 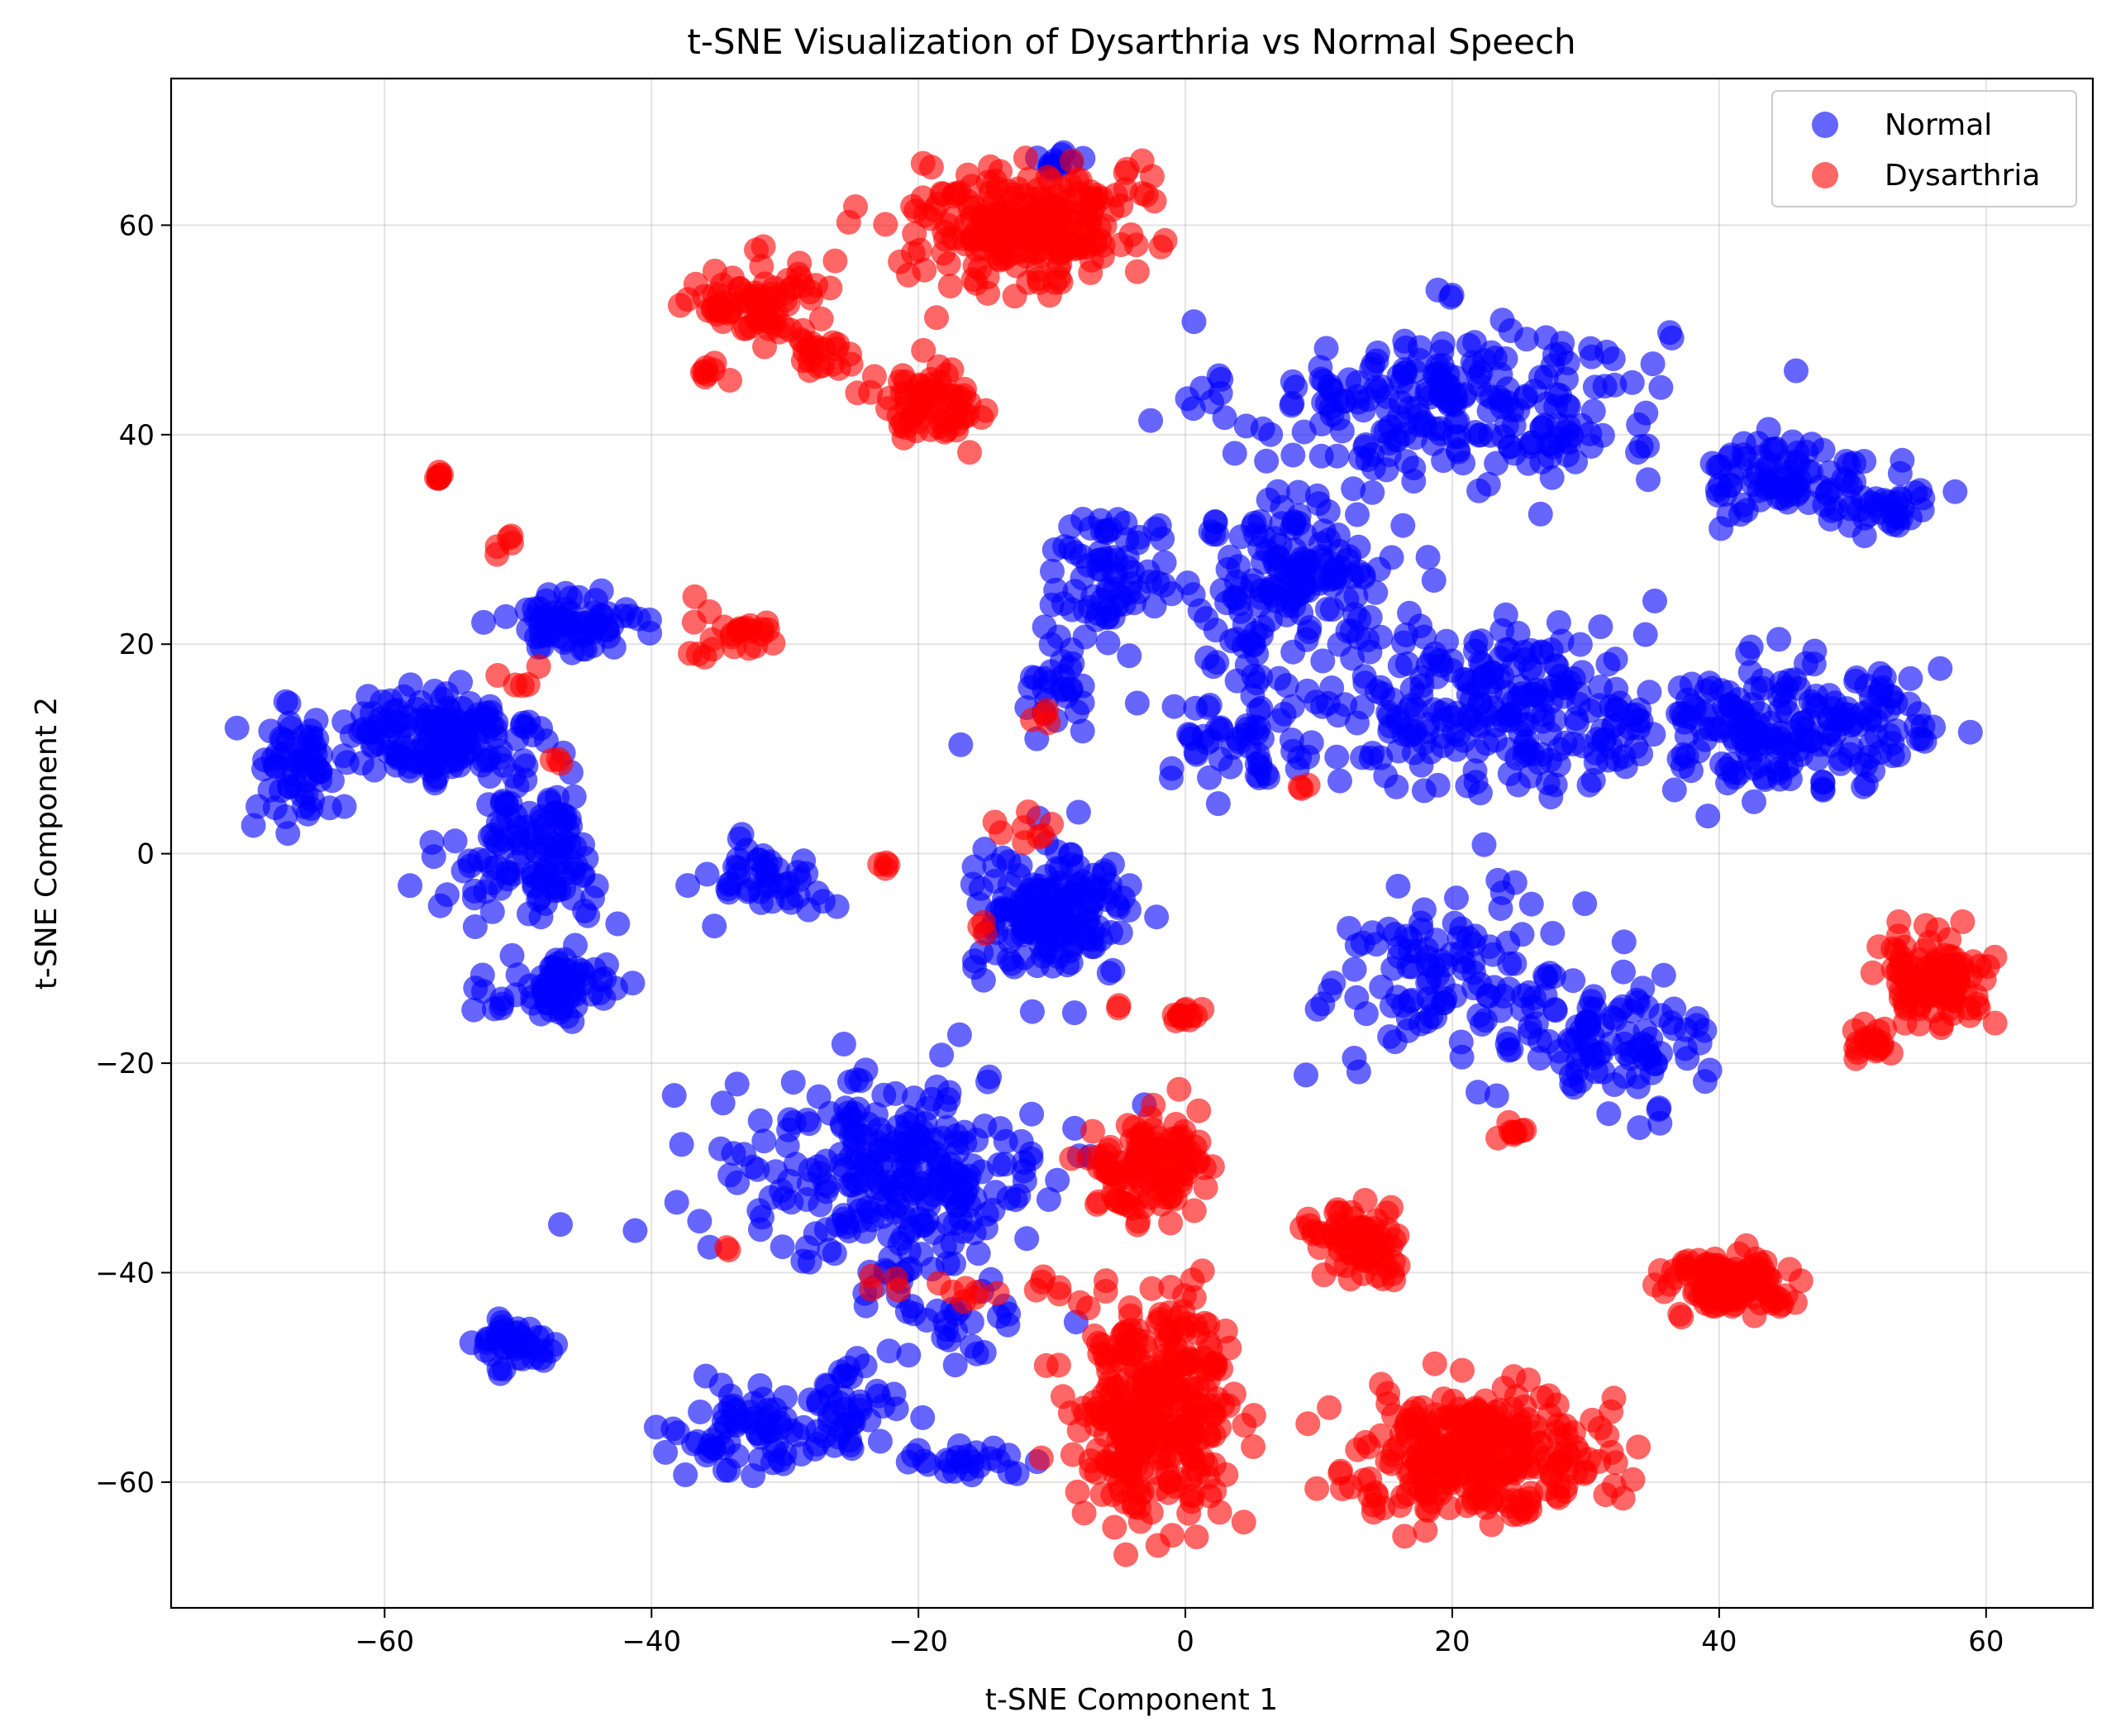 What do you see at coordinates (125, 1063) in the screenshot?
I see `y-tick-label: −20` at bounding box center [125, 1063].